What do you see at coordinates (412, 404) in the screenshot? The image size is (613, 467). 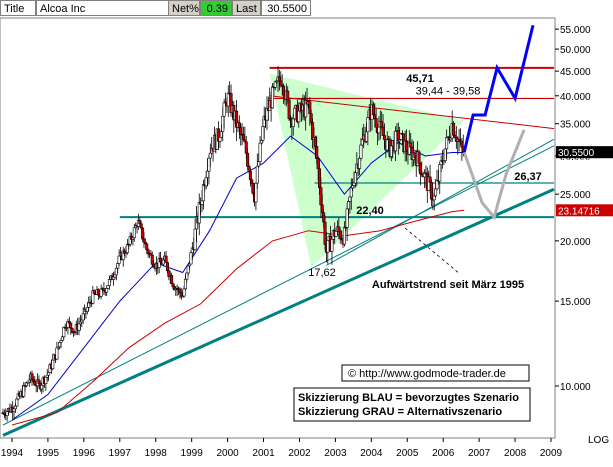 I see `scenario-legend-box` at bounding box center [412, 404].